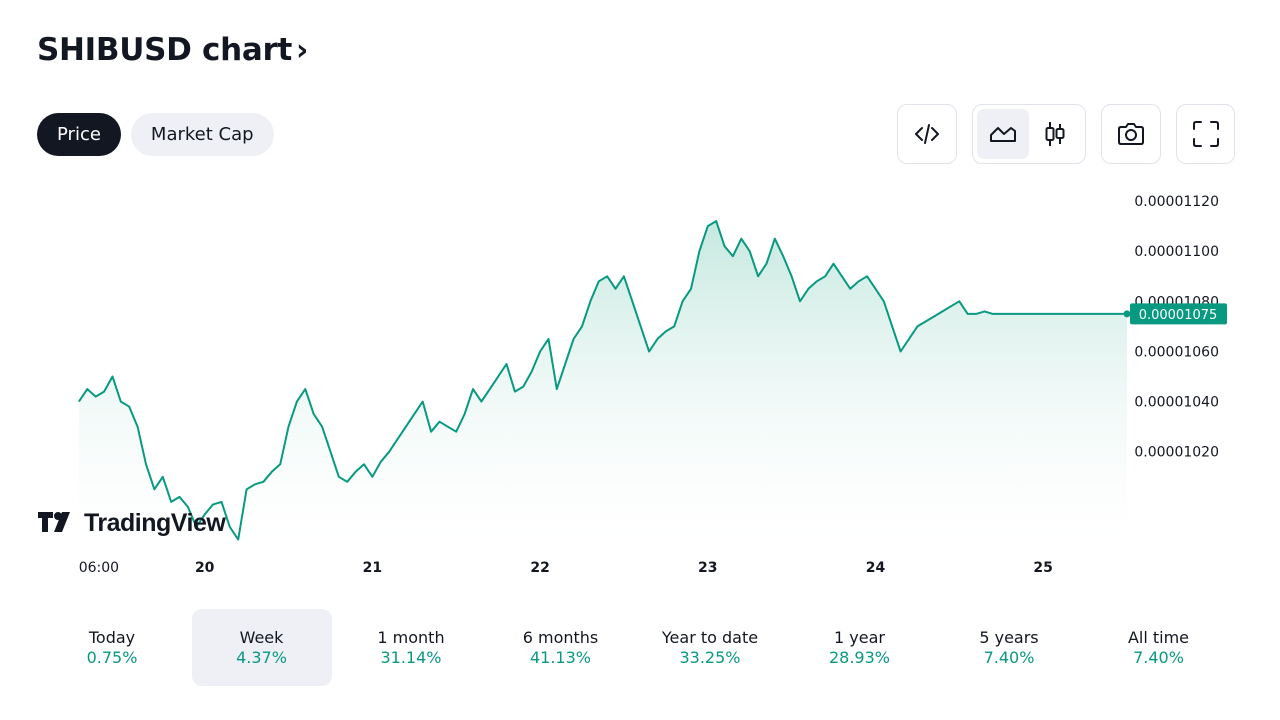 This screenshot has height=720, width=1280. I want to click on last-price-dot, so click(1127, 314).